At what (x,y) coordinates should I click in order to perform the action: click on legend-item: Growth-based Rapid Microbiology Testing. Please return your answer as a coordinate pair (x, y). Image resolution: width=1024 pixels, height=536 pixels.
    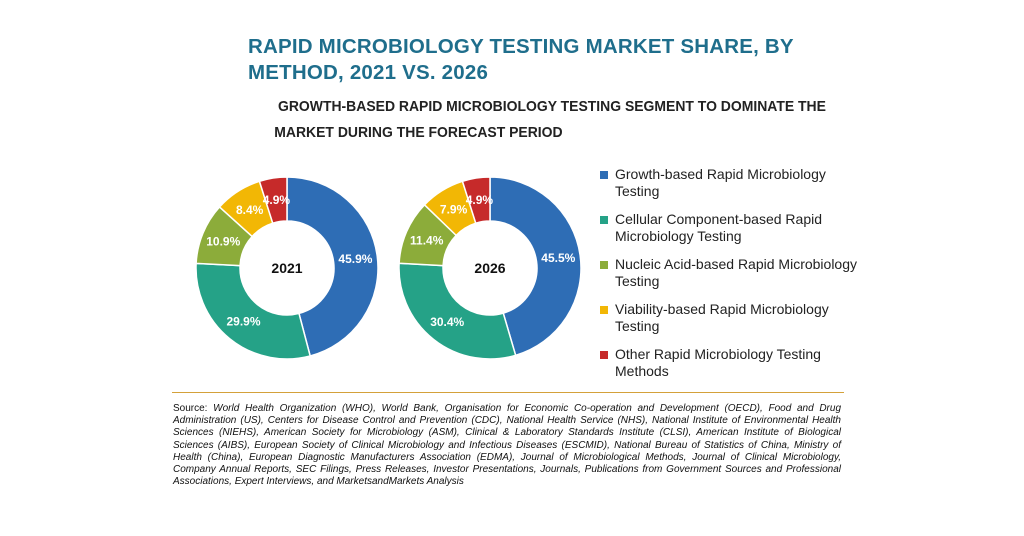
    Looking at the image, I should click on (730, 183).